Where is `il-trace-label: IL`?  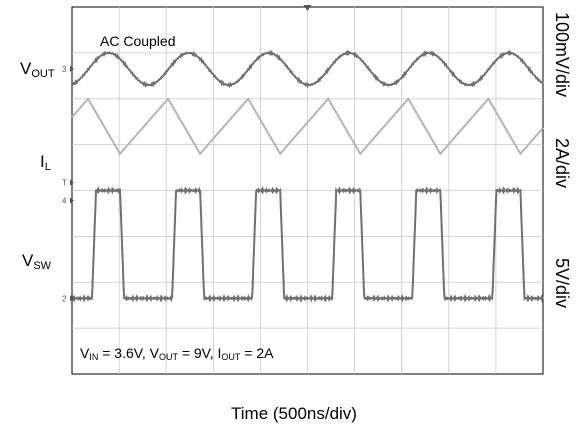
il-trace-label: IL is located at coordinates (45, 162).